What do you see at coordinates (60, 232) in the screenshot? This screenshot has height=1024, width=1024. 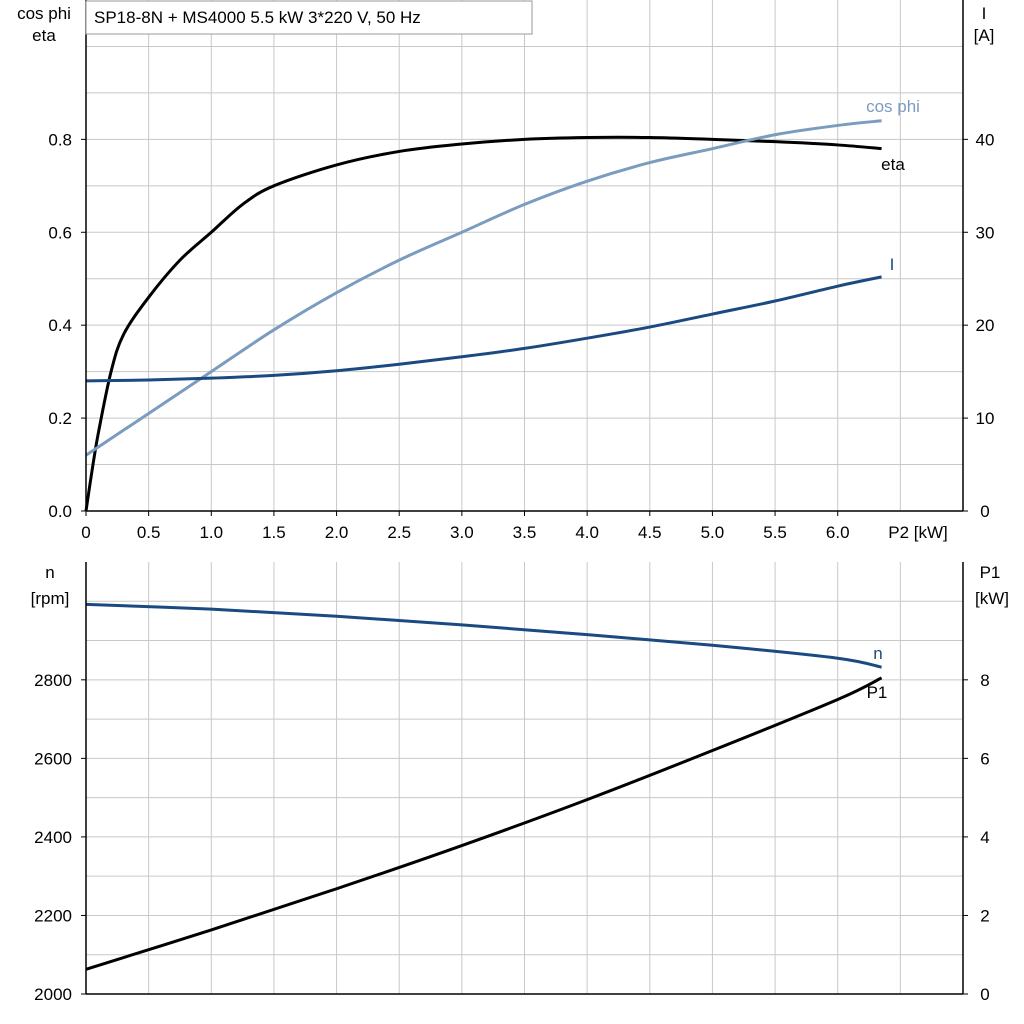 I see `y-tick-label-left: 0.6` at bounding box center [60, 232].